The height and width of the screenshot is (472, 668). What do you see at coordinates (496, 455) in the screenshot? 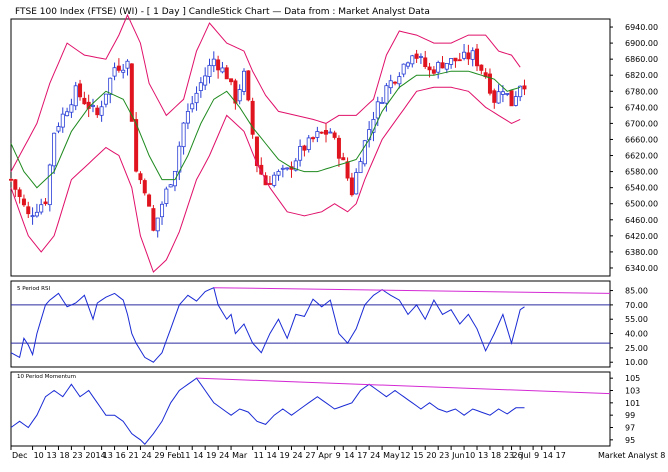
I see `x-tick-label: 18` at bounding box center [496, 455].